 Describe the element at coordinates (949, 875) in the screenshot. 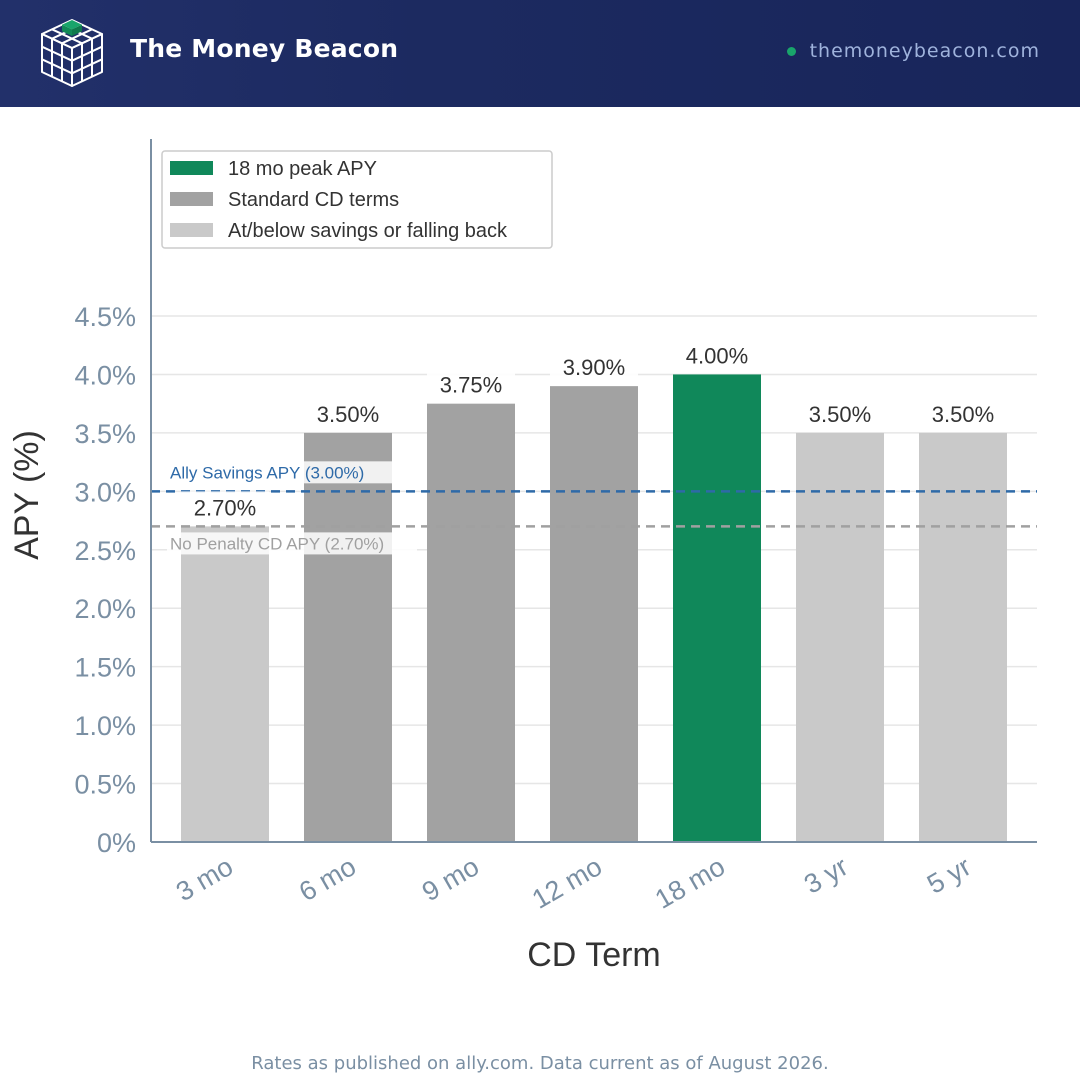

I see `x-tick-label: 5 yr` at that location.